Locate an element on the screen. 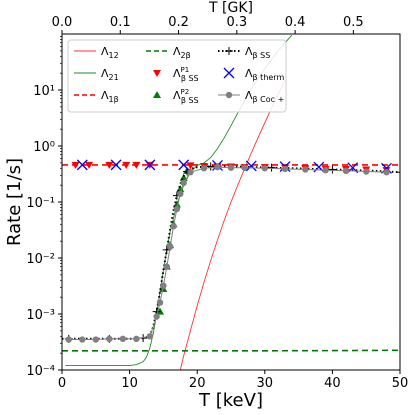  y-tick-label: 10⁰ is located at coordinates (44, 147).